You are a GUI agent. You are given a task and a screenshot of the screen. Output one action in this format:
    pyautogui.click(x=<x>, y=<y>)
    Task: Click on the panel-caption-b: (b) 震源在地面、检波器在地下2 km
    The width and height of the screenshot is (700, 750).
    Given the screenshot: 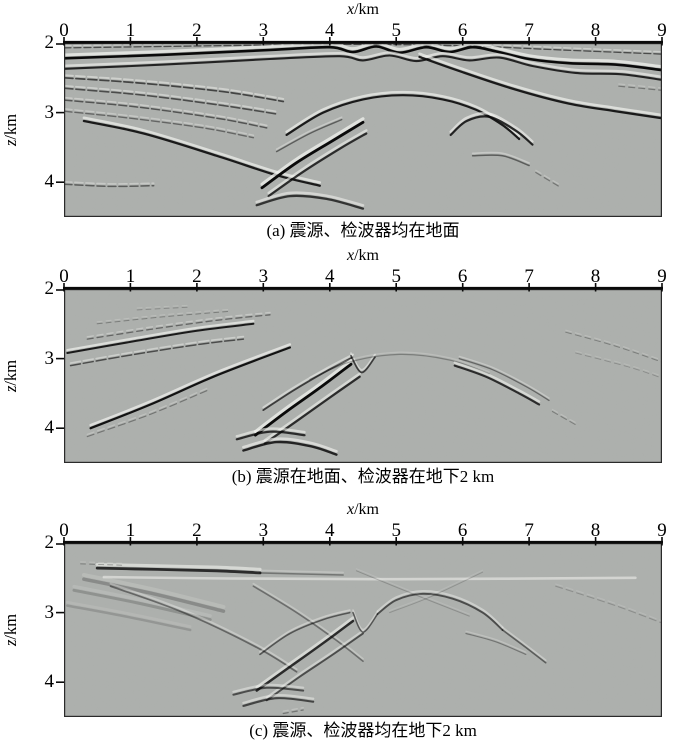 What is the action you would take?
    pyautogui.click(x=363, y=476)
    